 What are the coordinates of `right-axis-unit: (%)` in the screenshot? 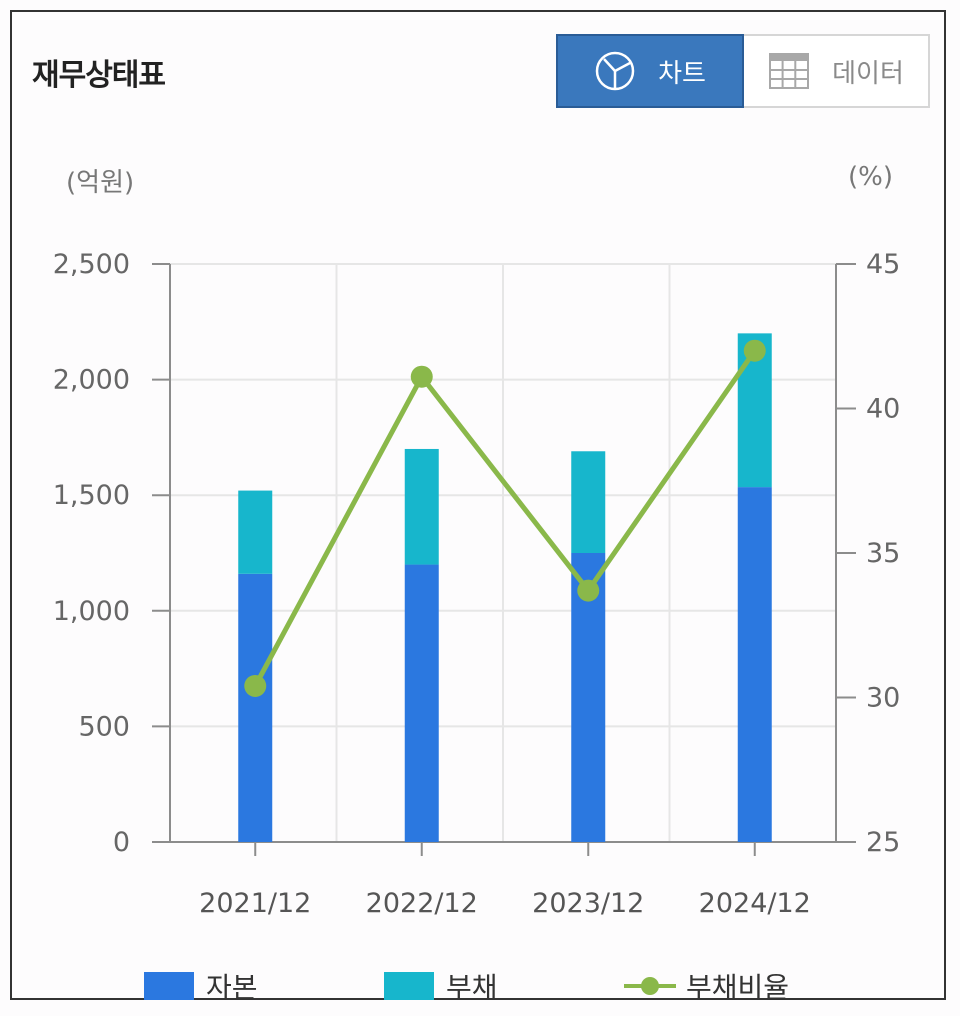 It's located at (870, 177).